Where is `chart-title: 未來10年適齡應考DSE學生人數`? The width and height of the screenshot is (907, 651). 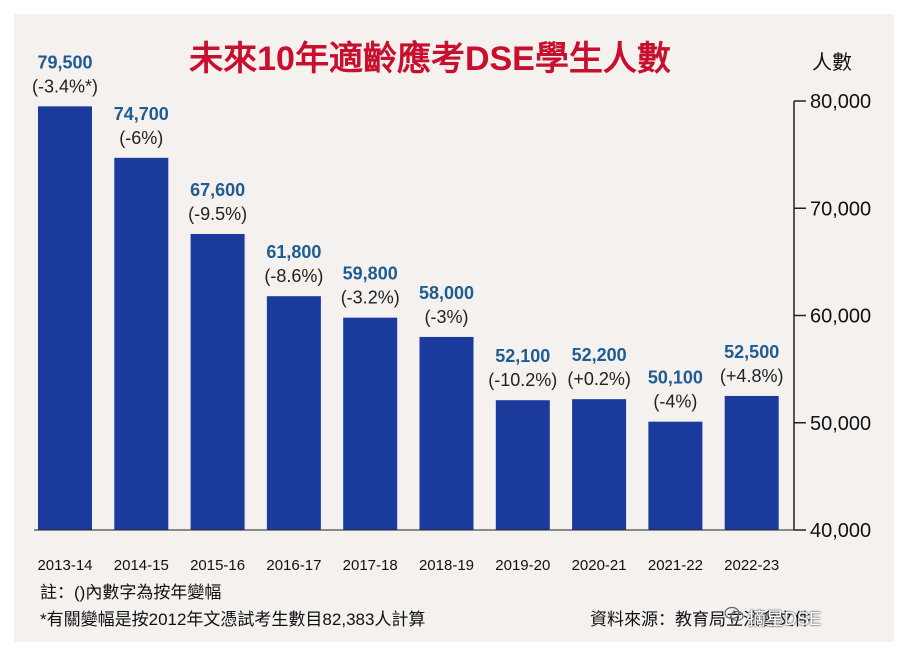 chart-title: 未來10年適齡應考DSE學生人數 is located at coordinates (430, 58).